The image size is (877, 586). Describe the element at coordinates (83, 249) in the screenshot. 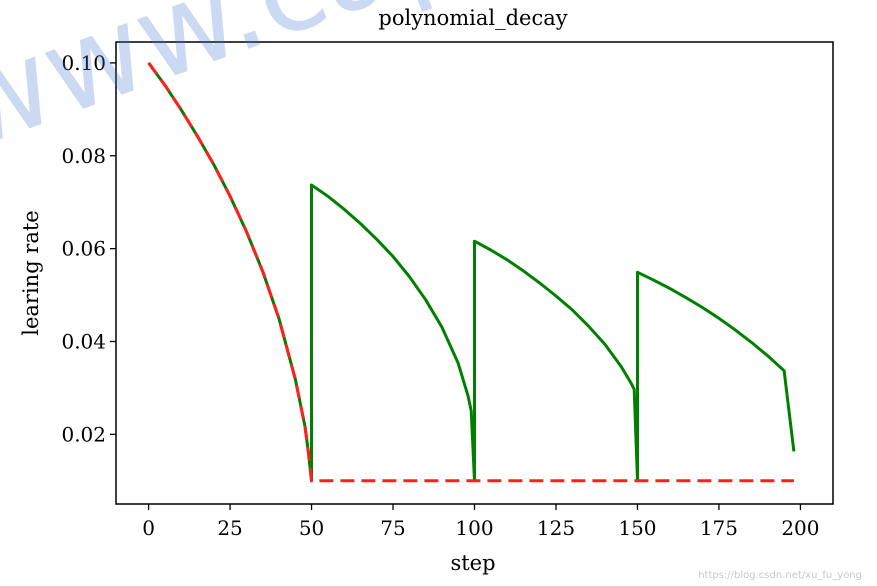

I see `y-tick-label: 0.06` at that location.